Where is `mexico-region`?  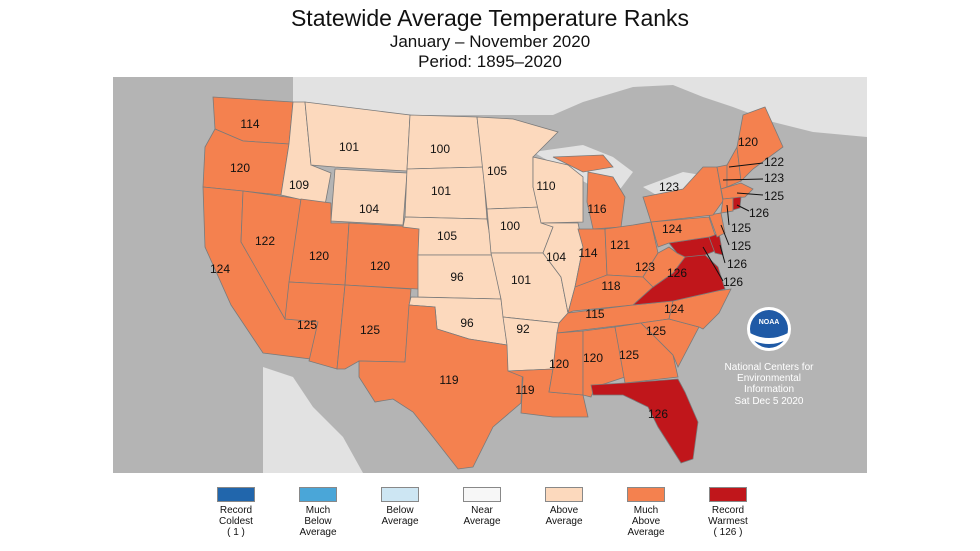 mexico-region is located at coordinates (313, 420).